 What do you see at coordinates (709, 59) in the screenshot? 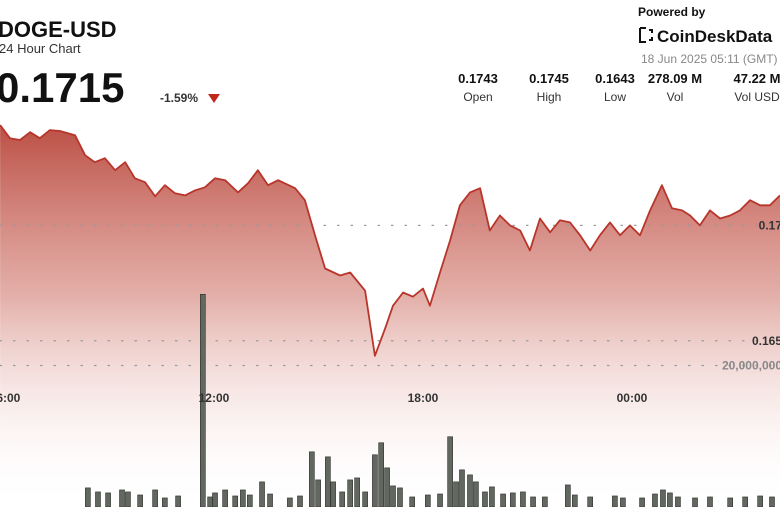
I see `timestamp: 18 Jun 2025 05:11 (GMT)` at bounding box center [709, 59].